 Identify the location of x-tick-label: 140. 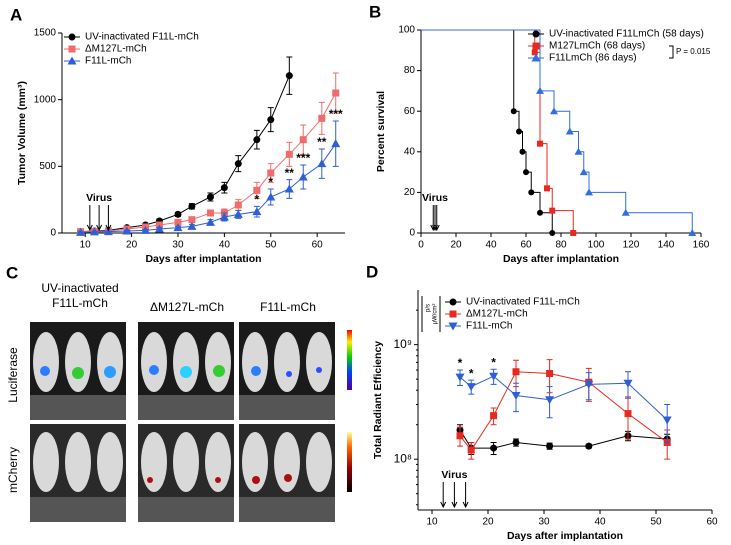
(666, 245).